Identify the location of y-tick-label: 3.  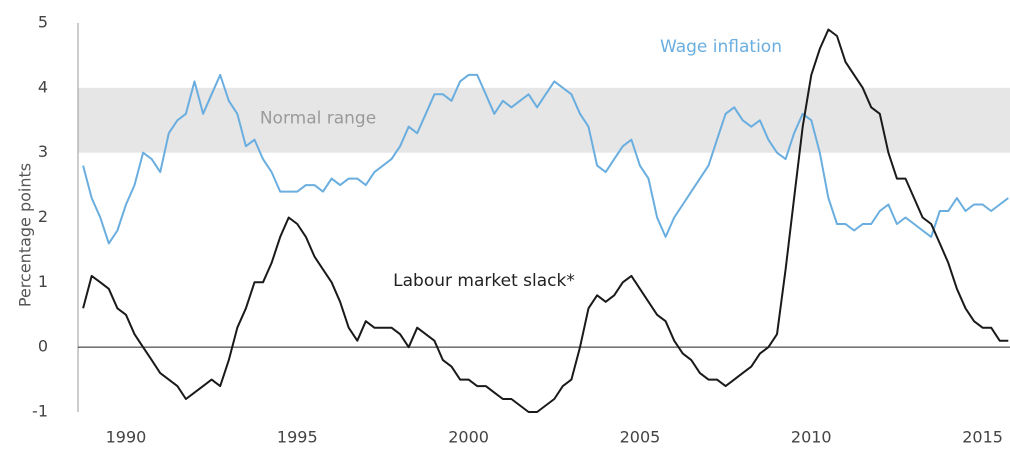
(43, 151).